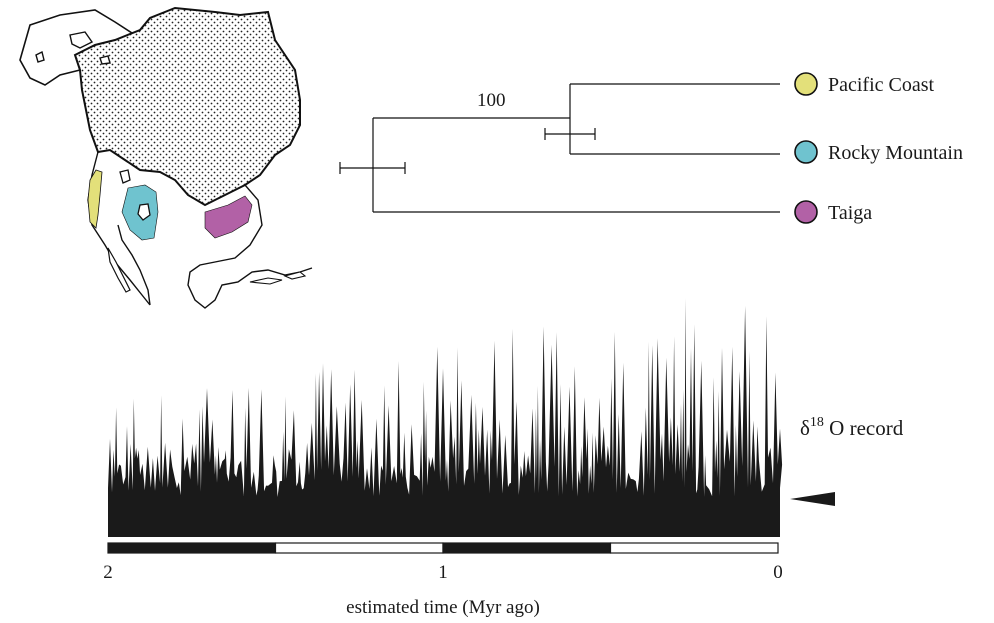  I want to click on time-tick-0: 0, so click(778, 572).